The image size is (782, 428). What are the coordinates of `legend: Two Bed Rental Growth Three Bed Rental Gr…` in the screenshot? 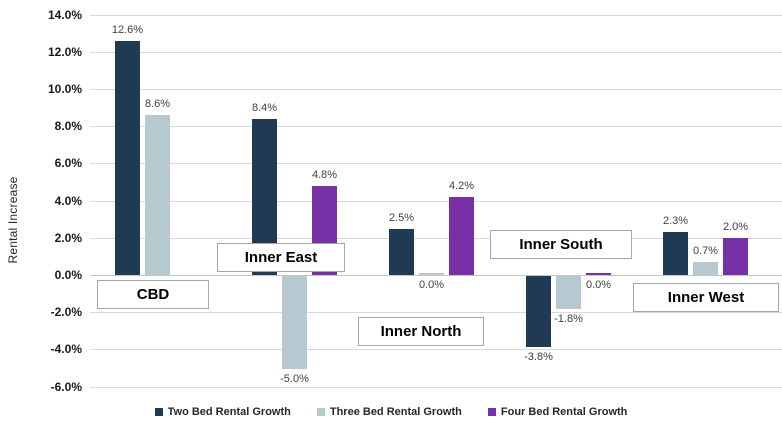 It's located at (391, 412).